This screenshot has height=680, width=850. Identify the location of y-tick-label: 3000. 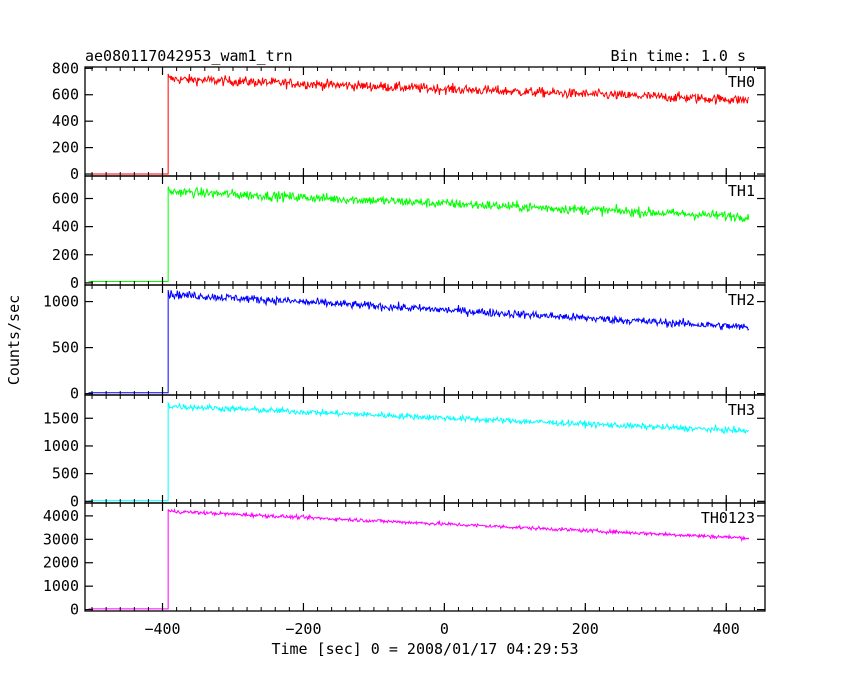
(61, 539).